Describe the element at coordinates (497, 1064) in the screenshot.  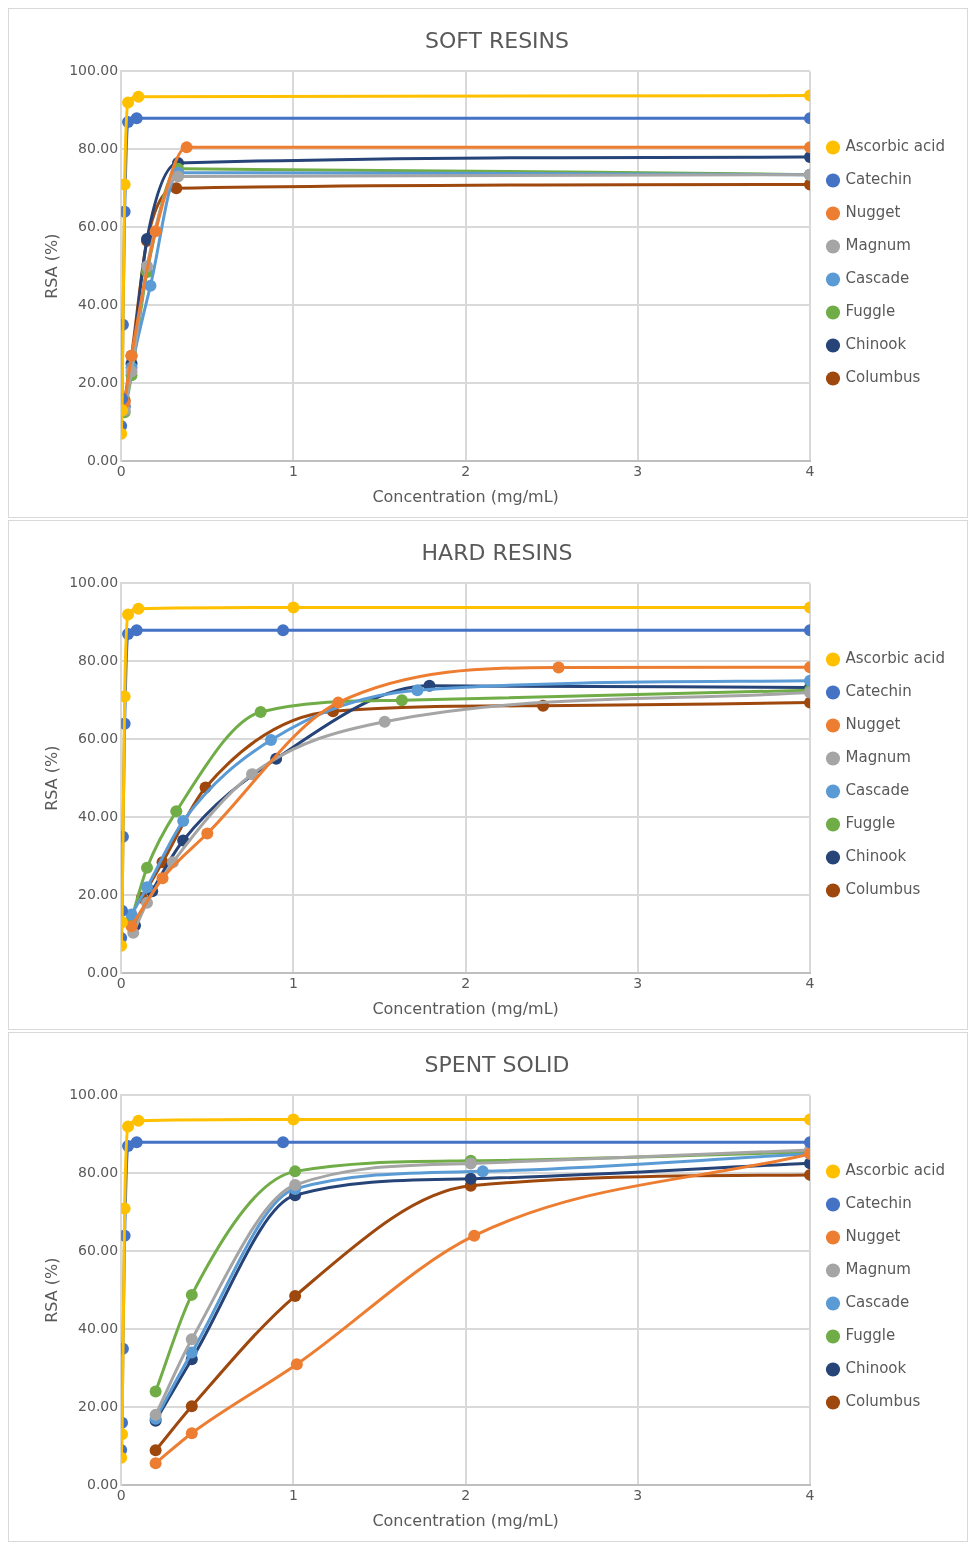
I see `chart-title: SPENT SOLID` at that location.